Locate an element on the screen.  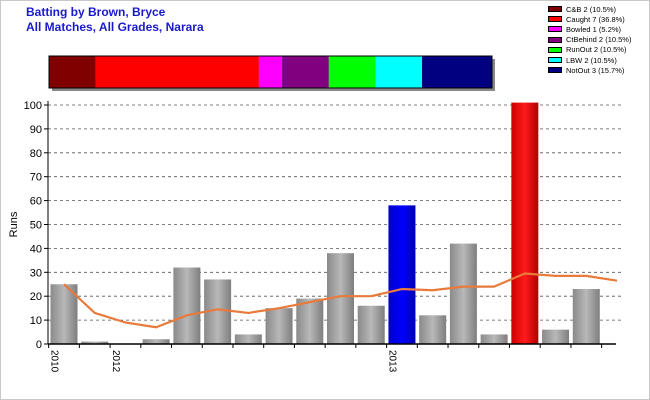
legend-label: Caught 7 (36.8%) is located at coordinates (595, 19).